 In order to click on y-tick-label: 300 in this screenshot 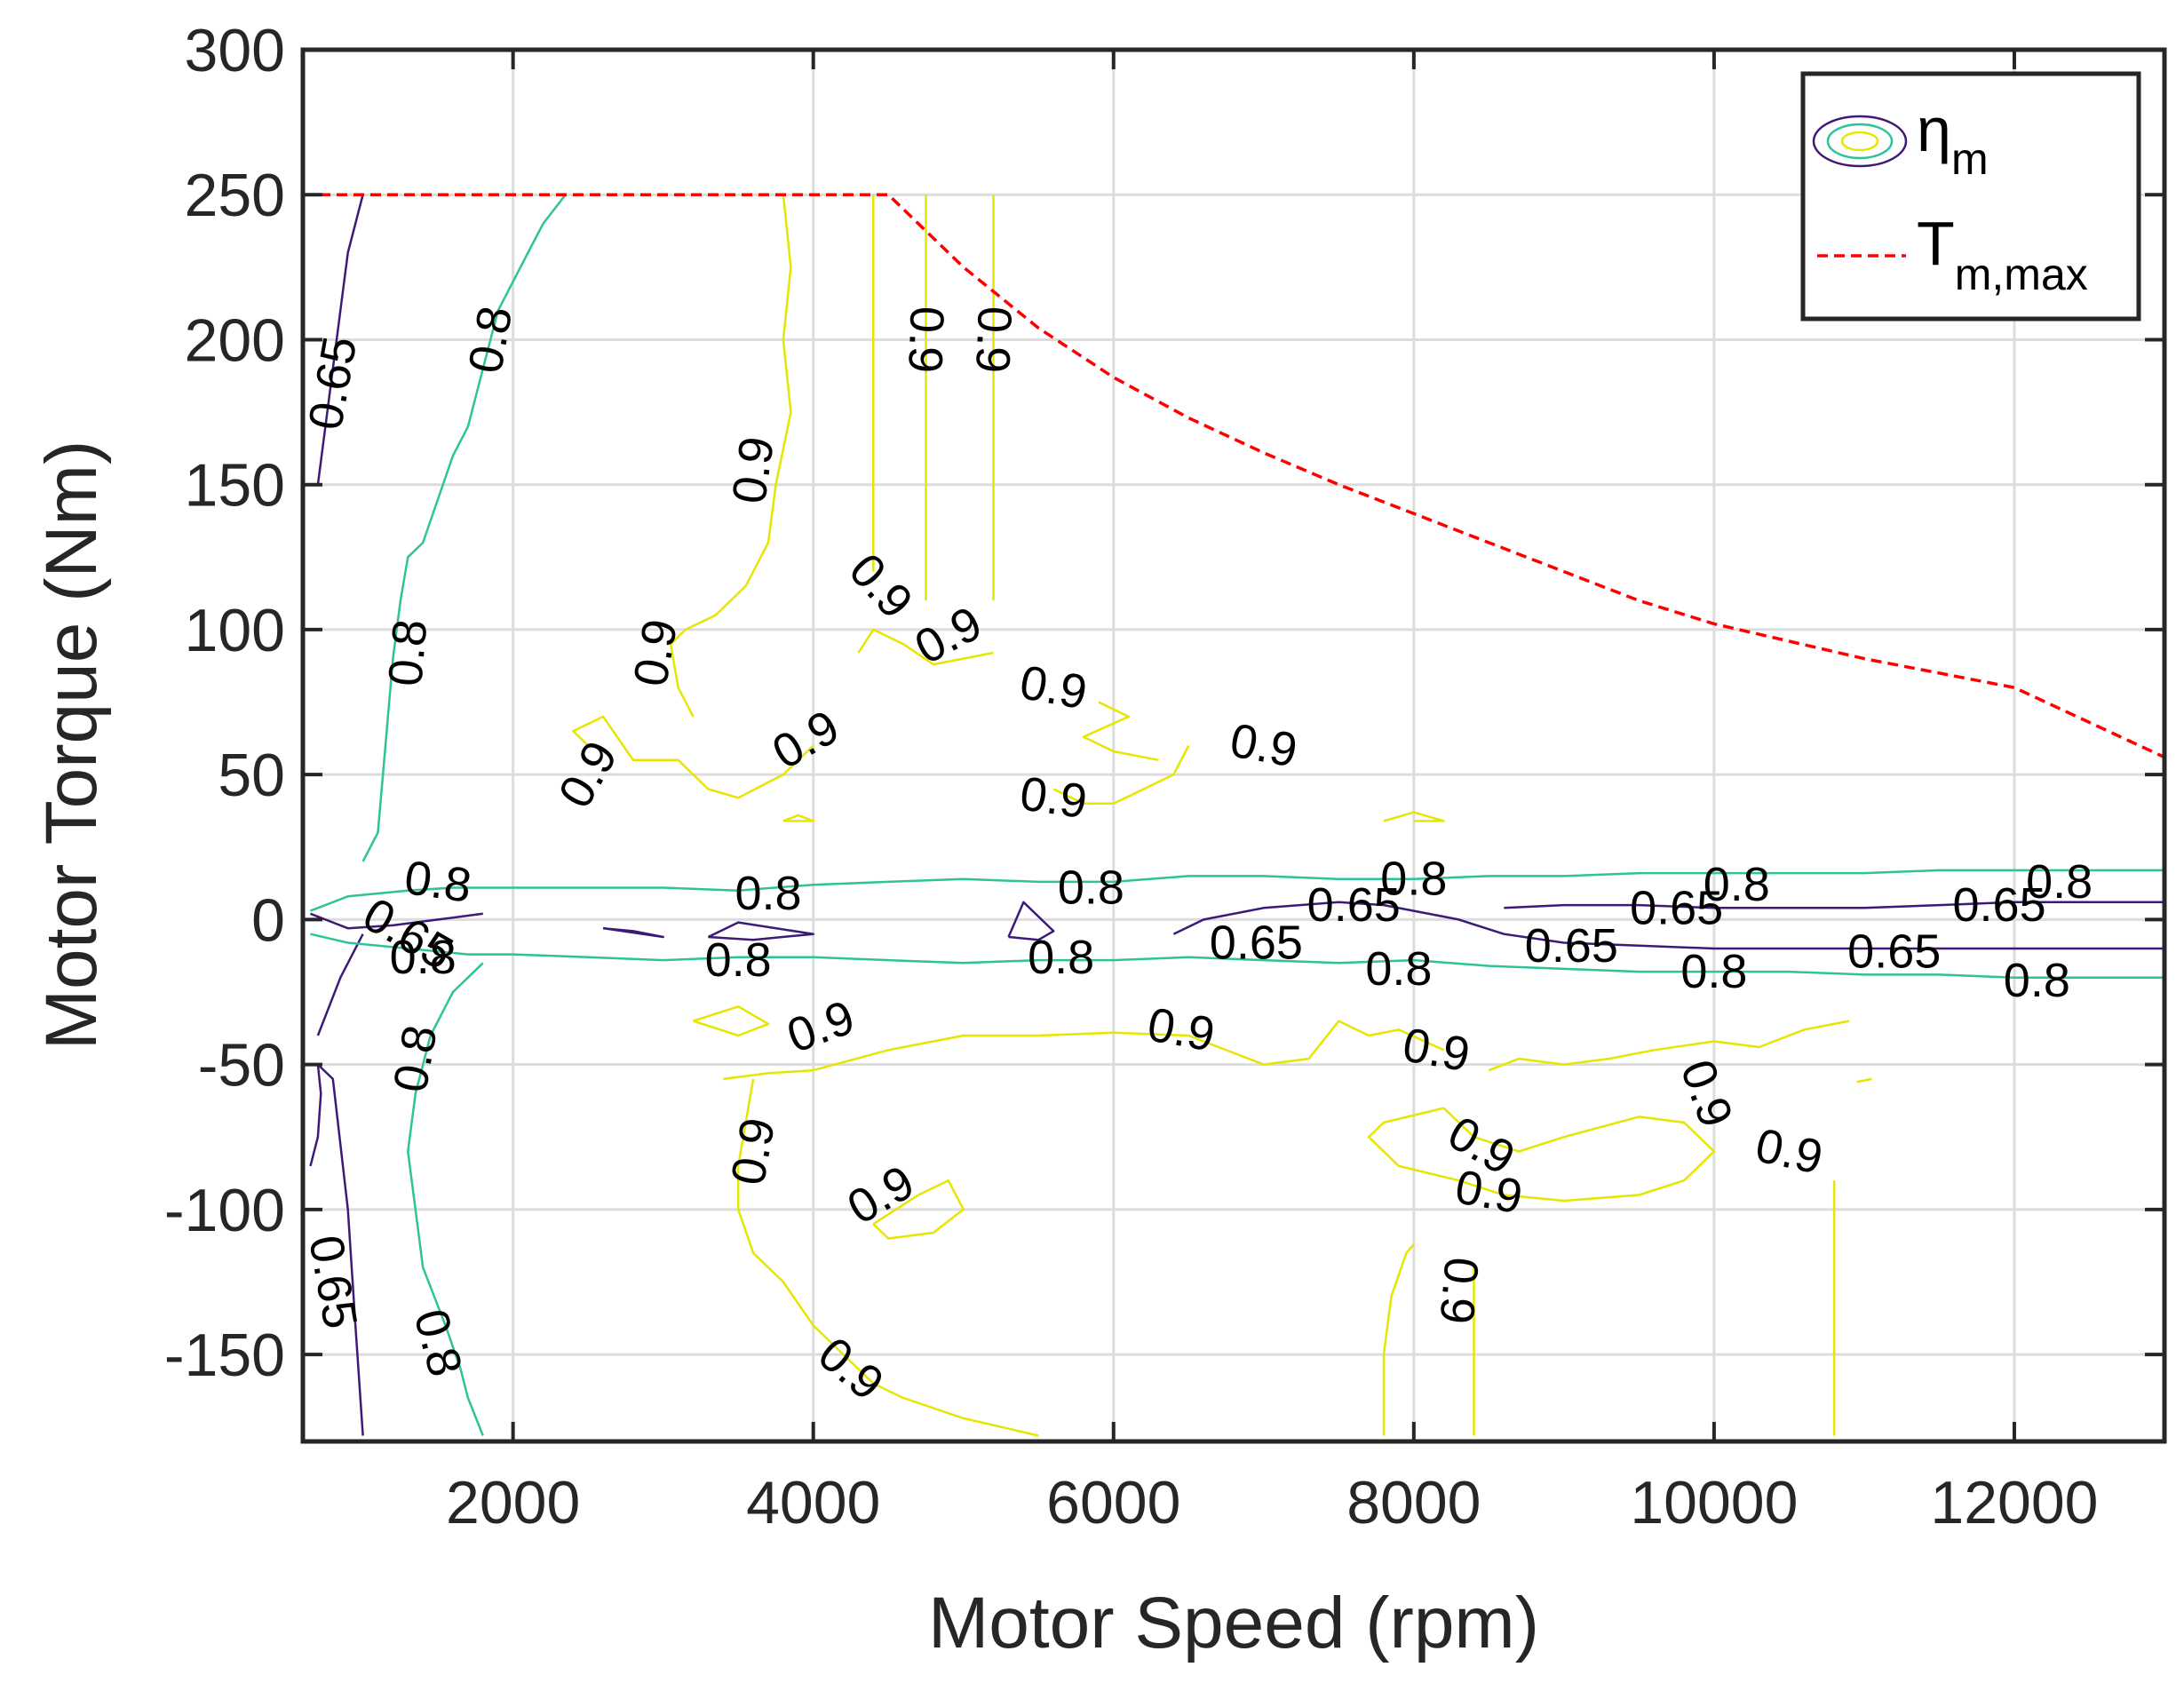, I will do `click(235, 50)`.